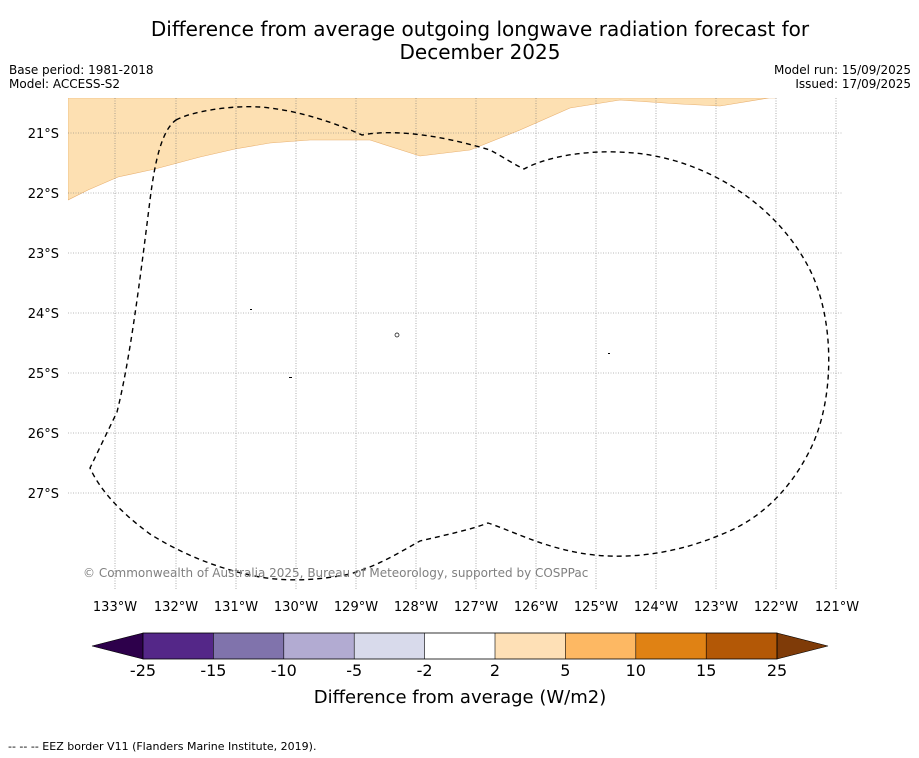  I want to click on colorbar-segment-neg25-neg15, so click(178, 646).